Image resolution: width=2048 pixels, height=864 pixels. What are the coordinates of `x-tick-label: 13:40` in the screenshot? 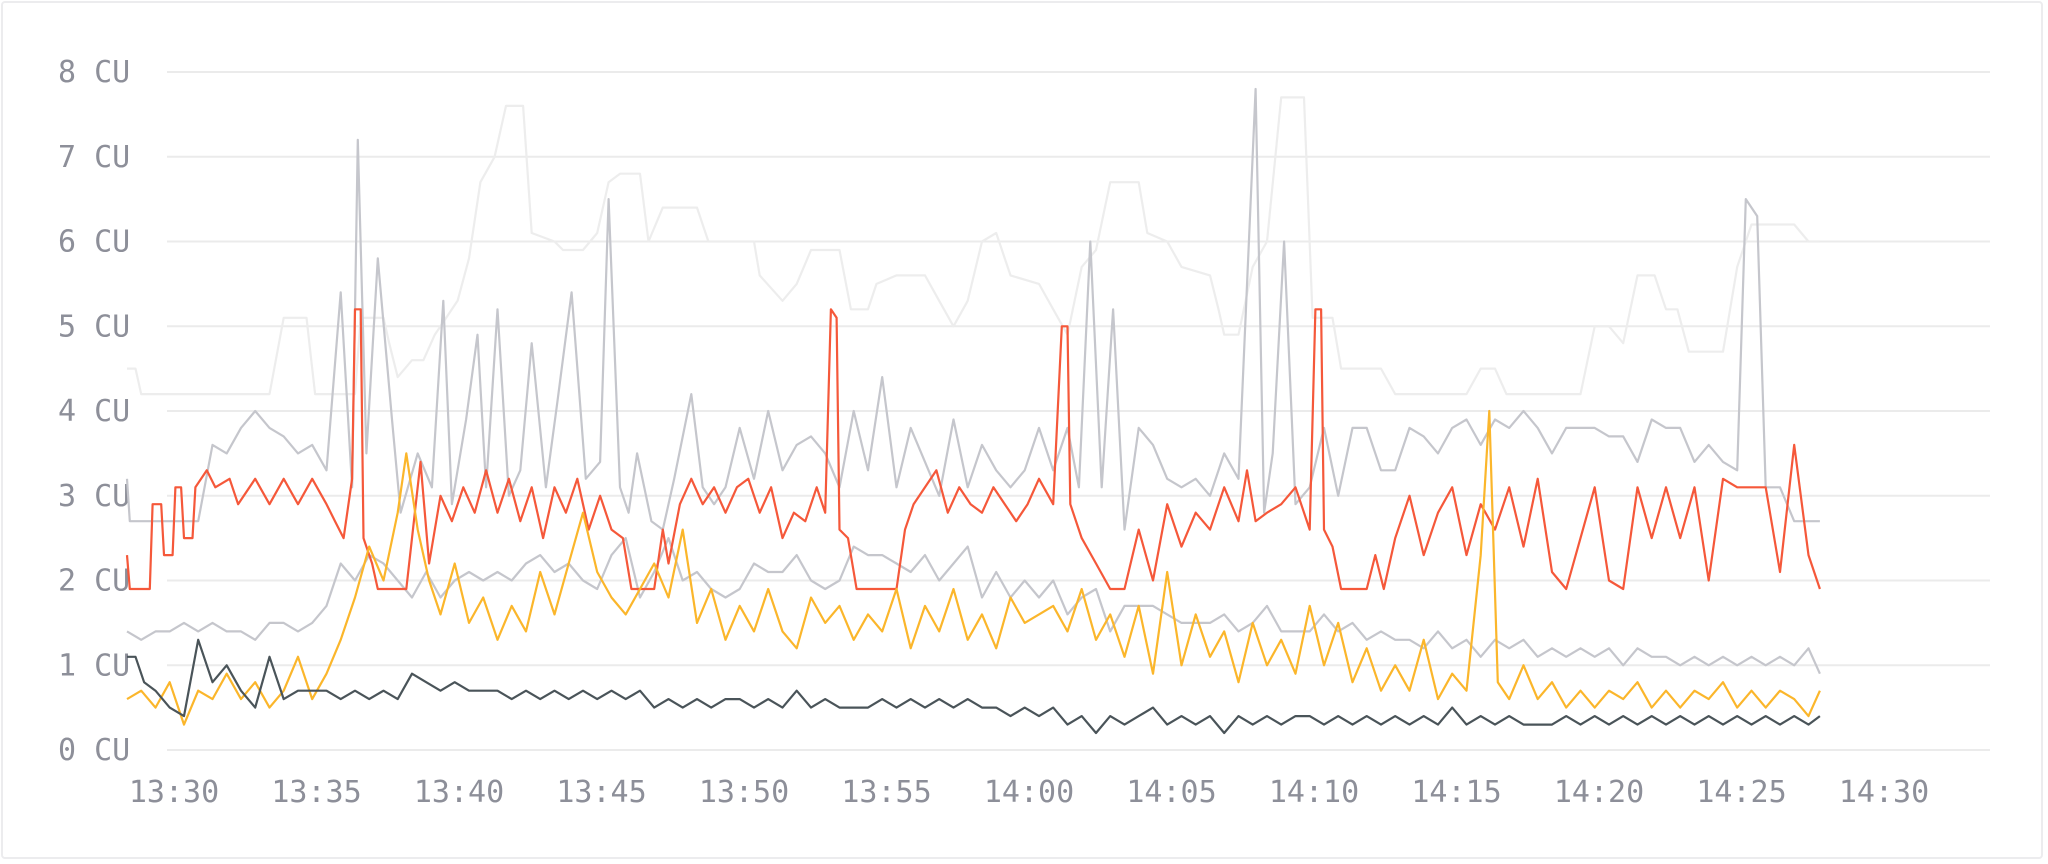 It's located at (459, 792).